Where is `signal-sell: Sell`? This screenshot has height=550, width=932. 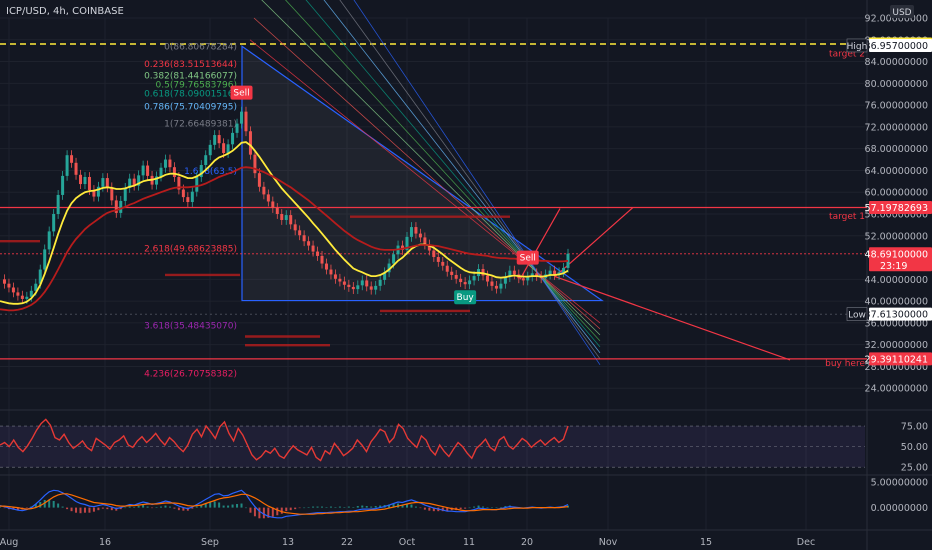 signal-sell: Sell is located at coordinates (527, 257).